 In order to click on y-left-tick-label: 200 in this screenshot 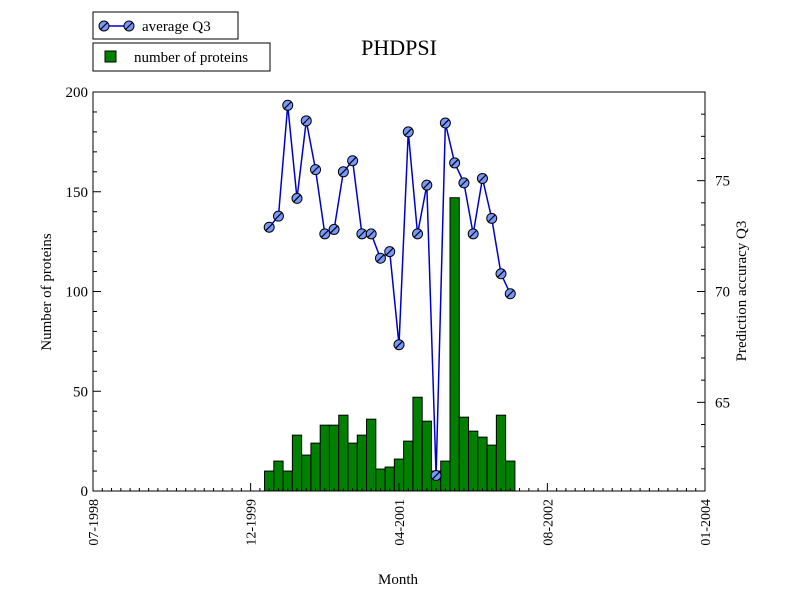, I will do `click(77, 93)`.